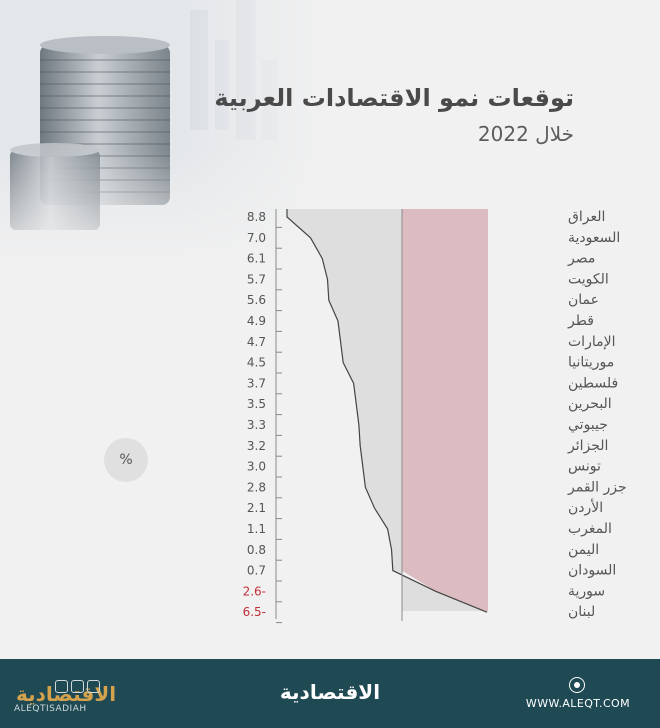  What do you see at coordinates (588, 425) in the screenshot?
I see `country-label: جيبوتي` at bounding box center [588, 425].